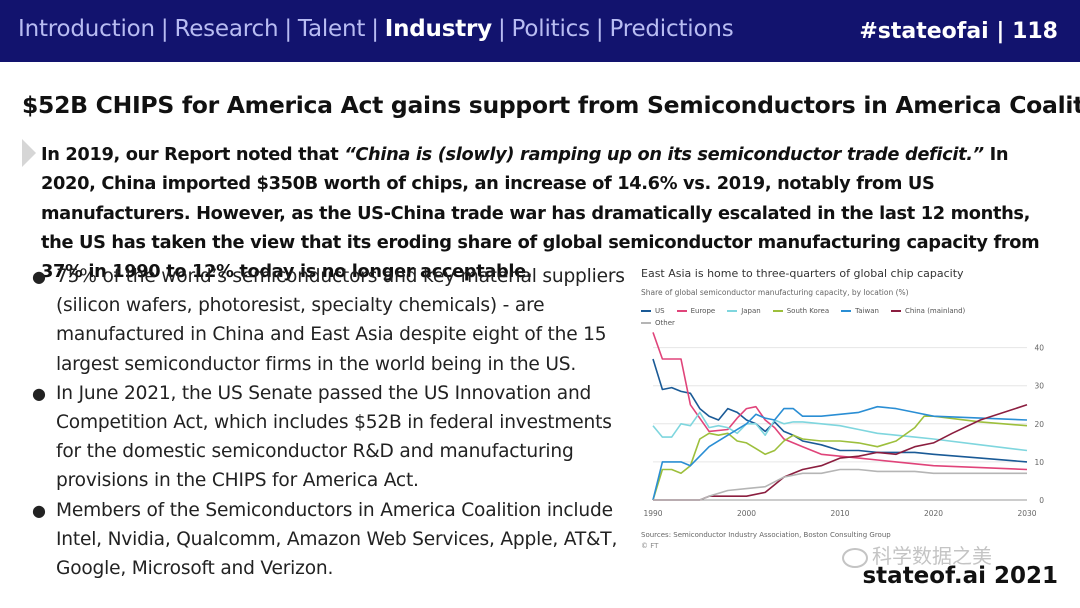 The width and height of the screenshot is (1080, 608). What do you see at coordinates (193, 154) in the screenshot?
I see `intro-text-pre: In 2019, our Report noted that` at bounding box center [193, 154].